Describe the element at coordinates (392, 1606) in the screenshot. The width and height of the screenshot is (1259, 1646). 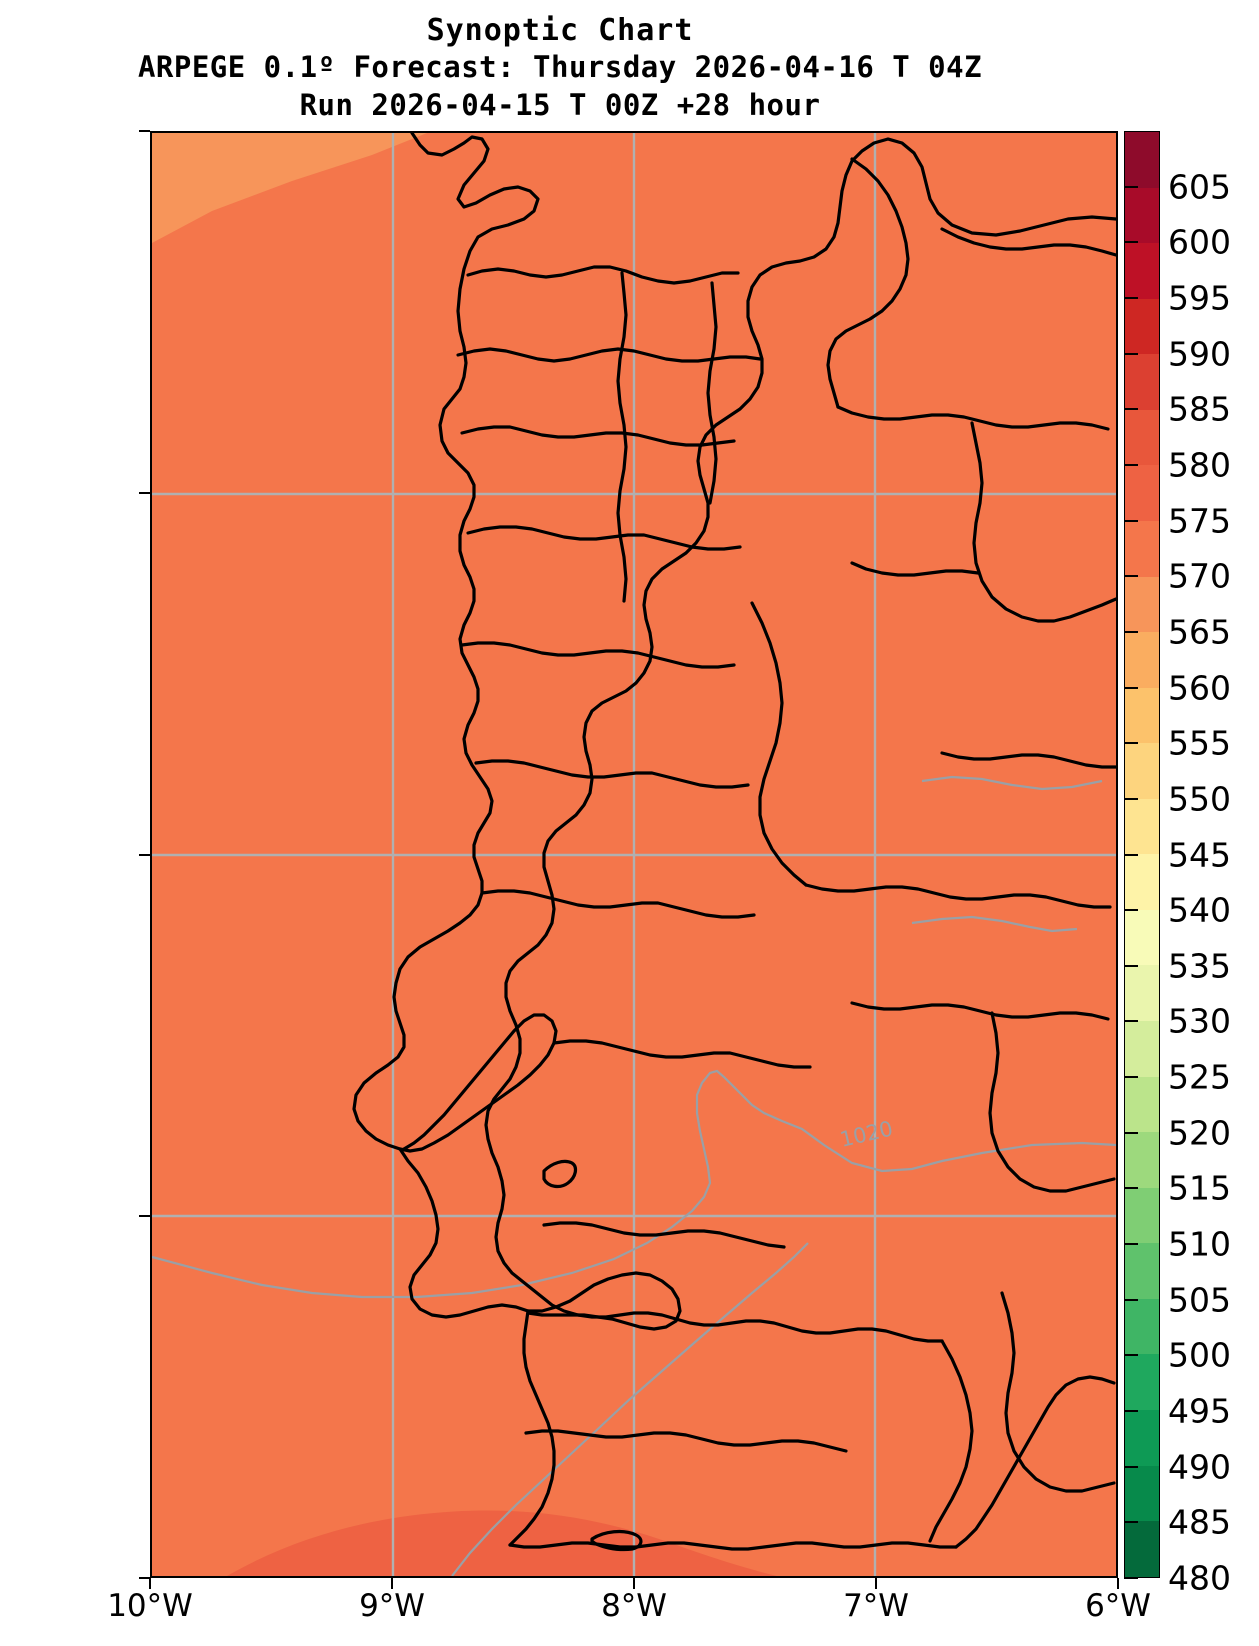
I see `x-axis-tick-label: 9°W` at that location.